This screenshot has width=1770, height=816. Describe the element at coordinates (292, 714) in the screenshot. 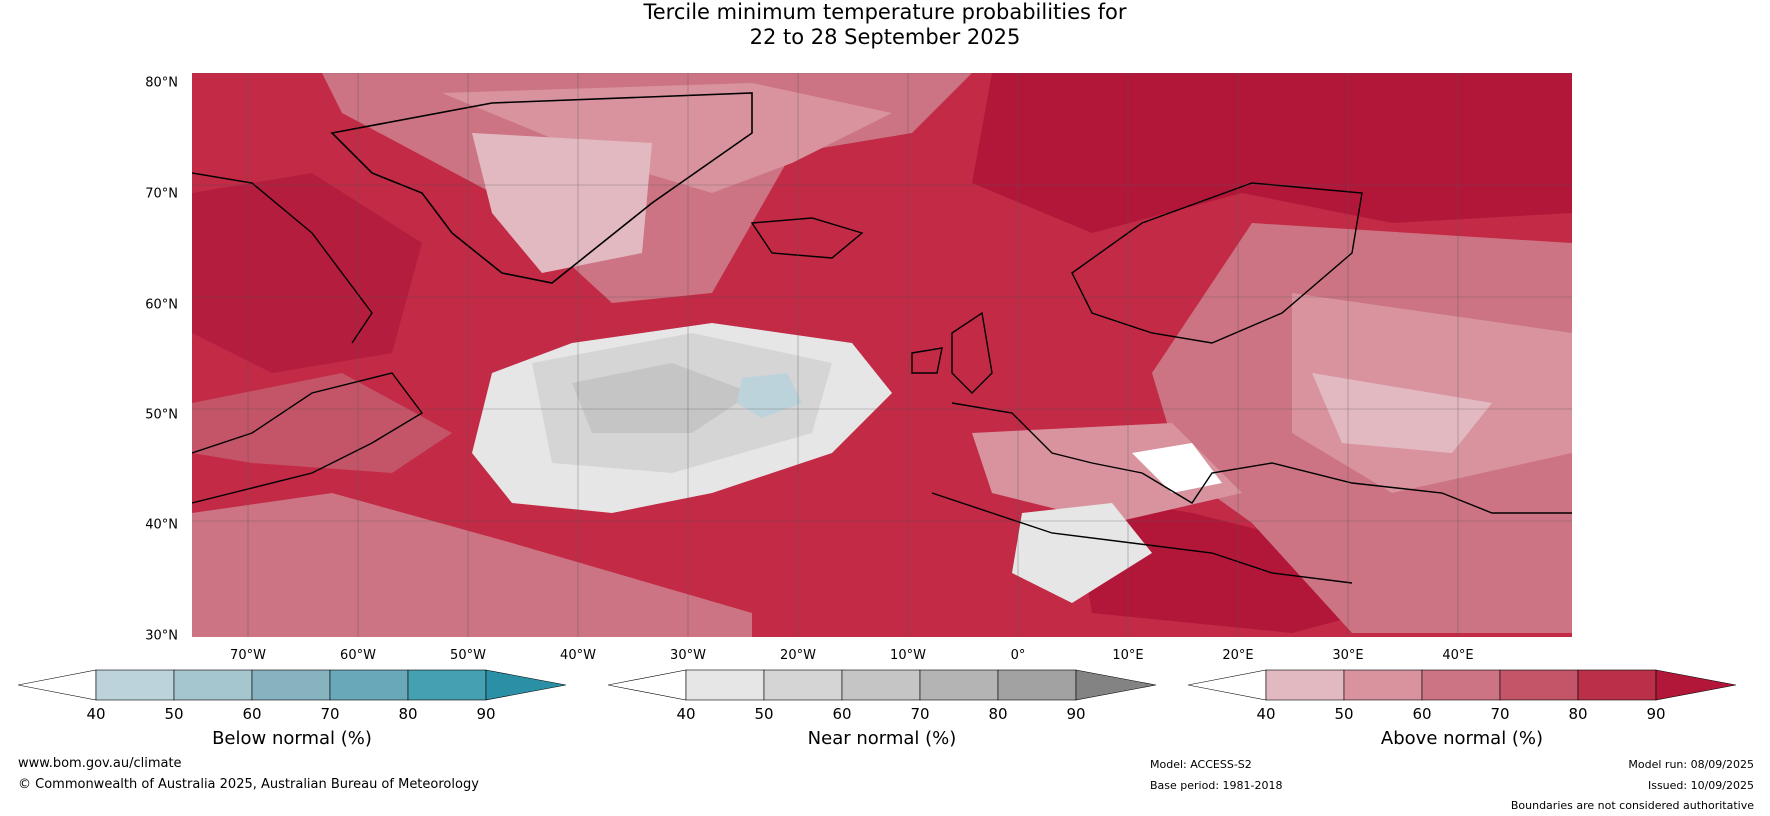

I see `colorbar-below-normal: 40 50 60 70 80 90 Below normal (%)` at that location.